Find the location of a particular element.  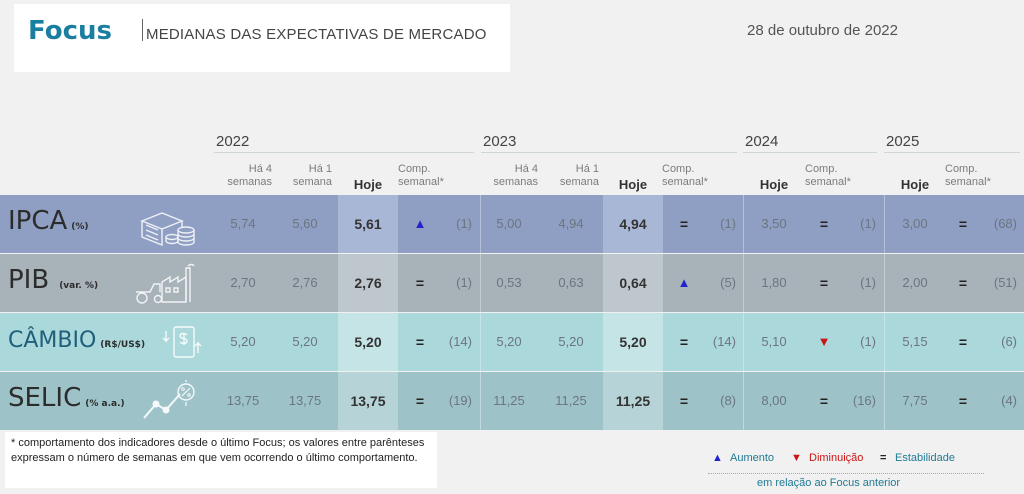

col-head-comp-2023: Comp. semanal* is located at coordinates (685, 175).